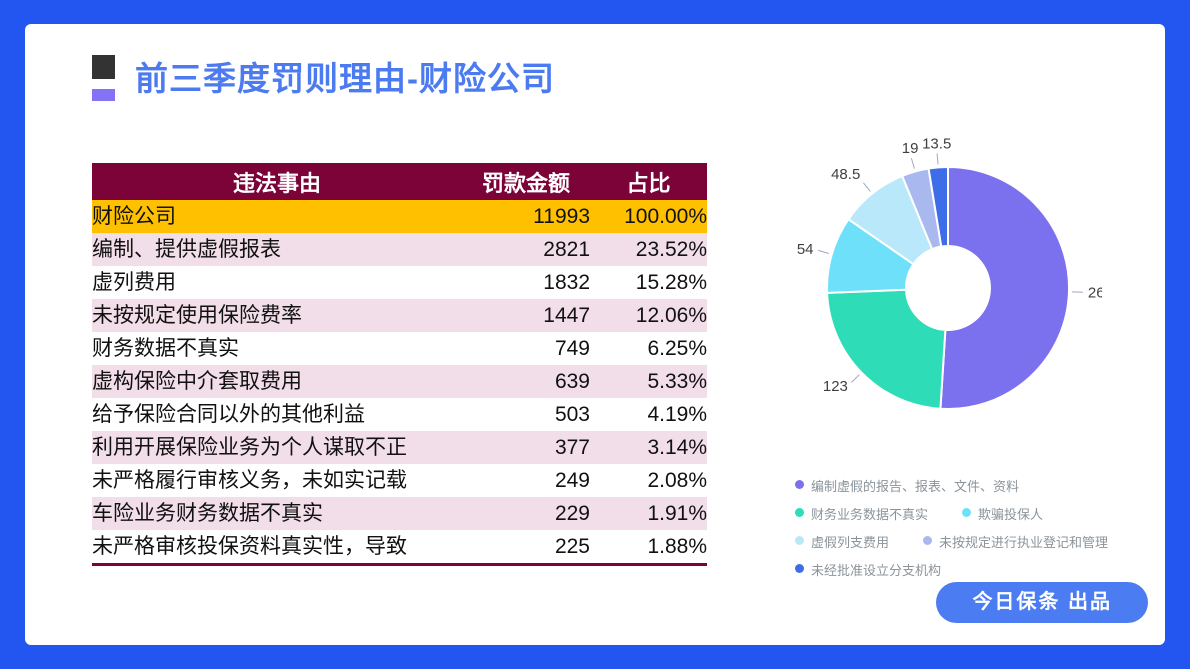 The height and width of the screenshot is (669, 1190). I want to click on cell-pct: 6.25%, so click(648, 348).